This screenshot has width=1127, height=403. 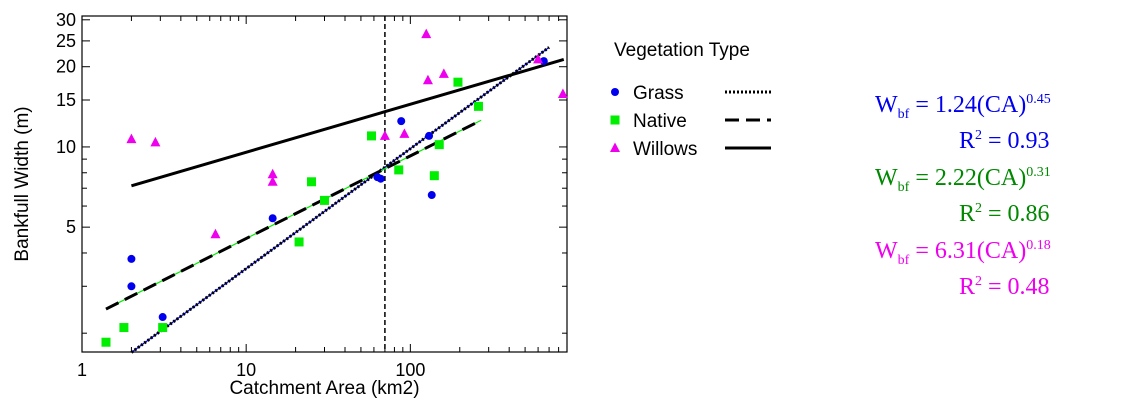 I want to click on legend-title: Vegetation Type, so click(x=682, y=50).